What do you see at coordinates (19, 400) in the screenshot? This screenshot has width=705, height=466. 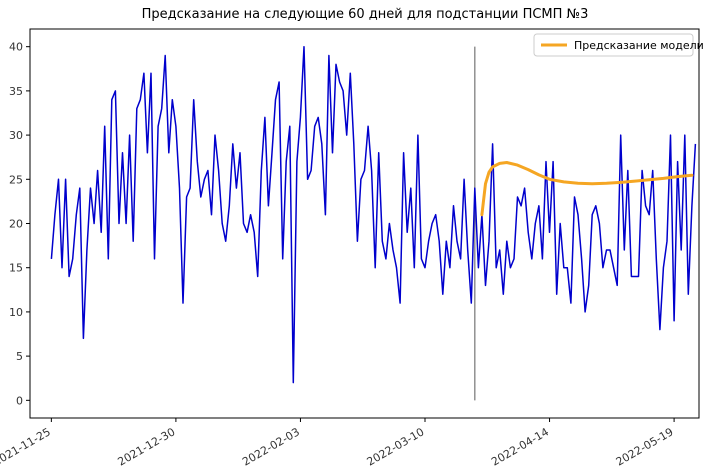 I see `y-tick-label: 0` at bounding box center [19, 400].